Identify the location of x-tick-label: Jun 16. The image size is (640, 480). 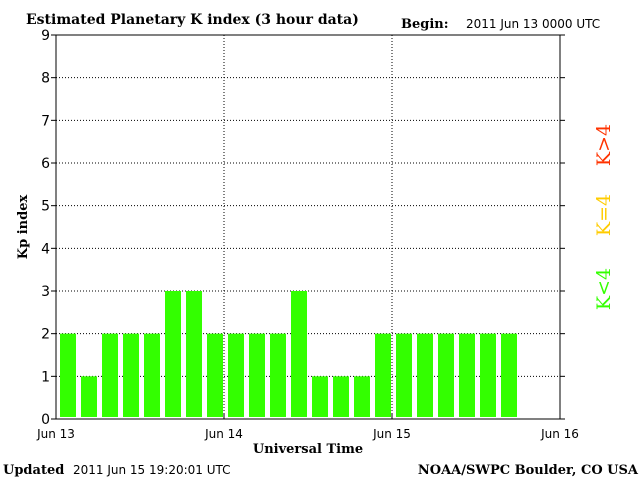
(559, 434).